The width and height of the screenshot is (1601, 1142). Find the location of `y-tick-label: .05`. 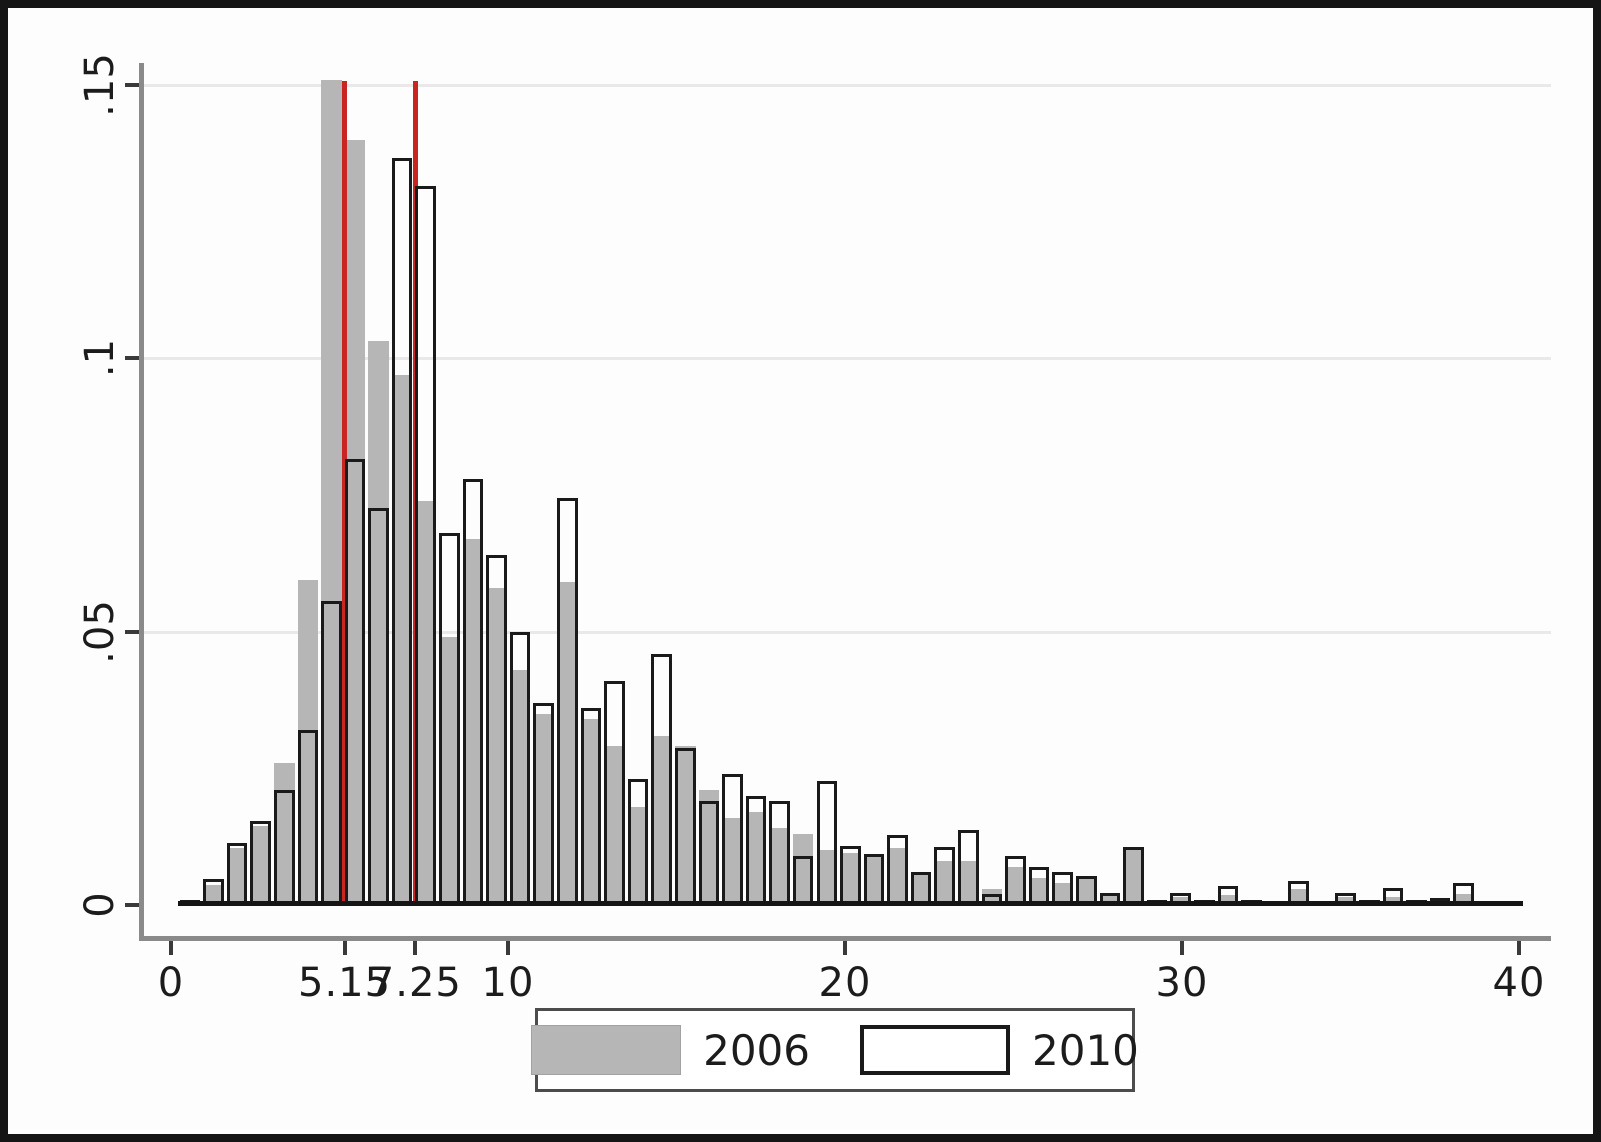

y-tick-label: .05 is located at coordinates (100, 631).